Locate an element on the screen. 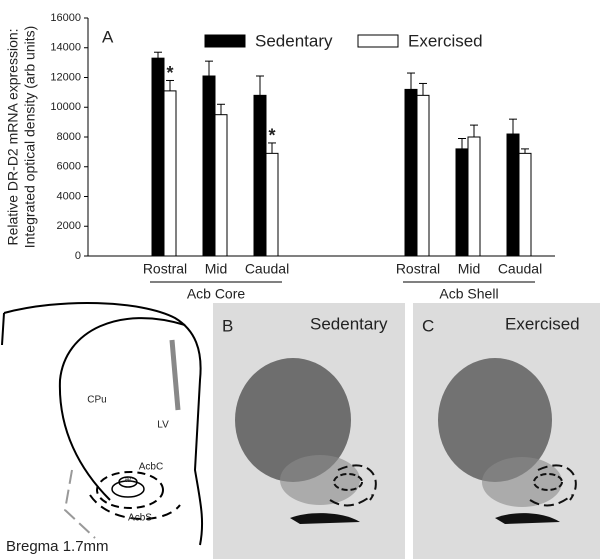 The height and width of the screenshot is (559, 600). panel-label: C is located at coordinates (428, 325).